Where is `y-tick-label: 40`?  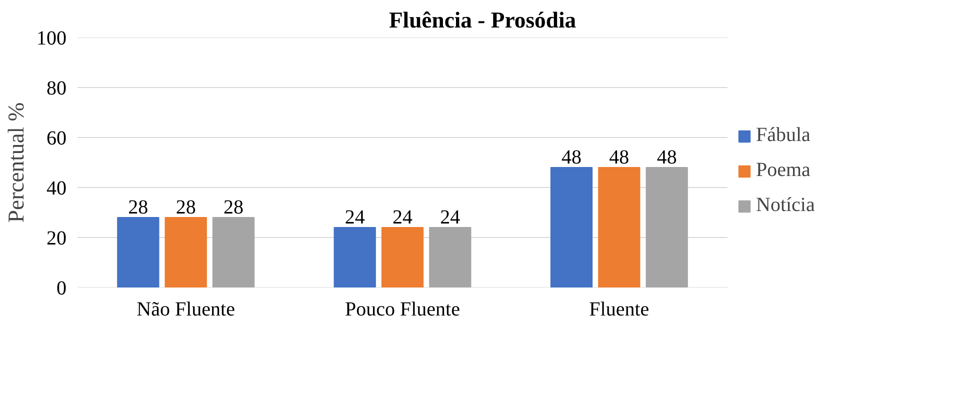
y-tick-label: 40 is located at coordinates (56, 189).